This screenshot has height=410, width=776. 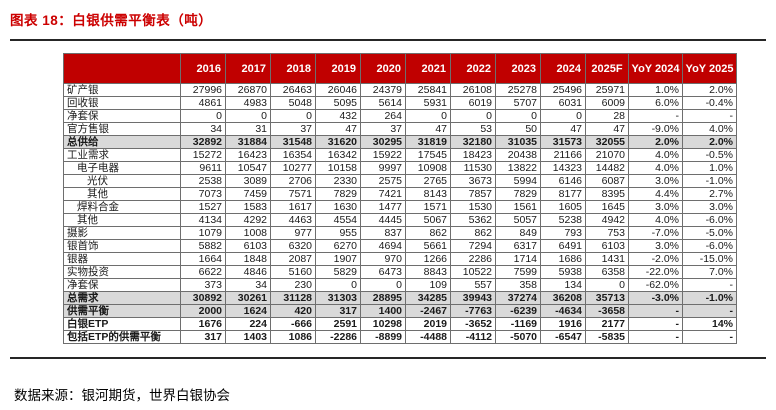 I want to click on cell-value: 4463, so click(x=293, y=220).